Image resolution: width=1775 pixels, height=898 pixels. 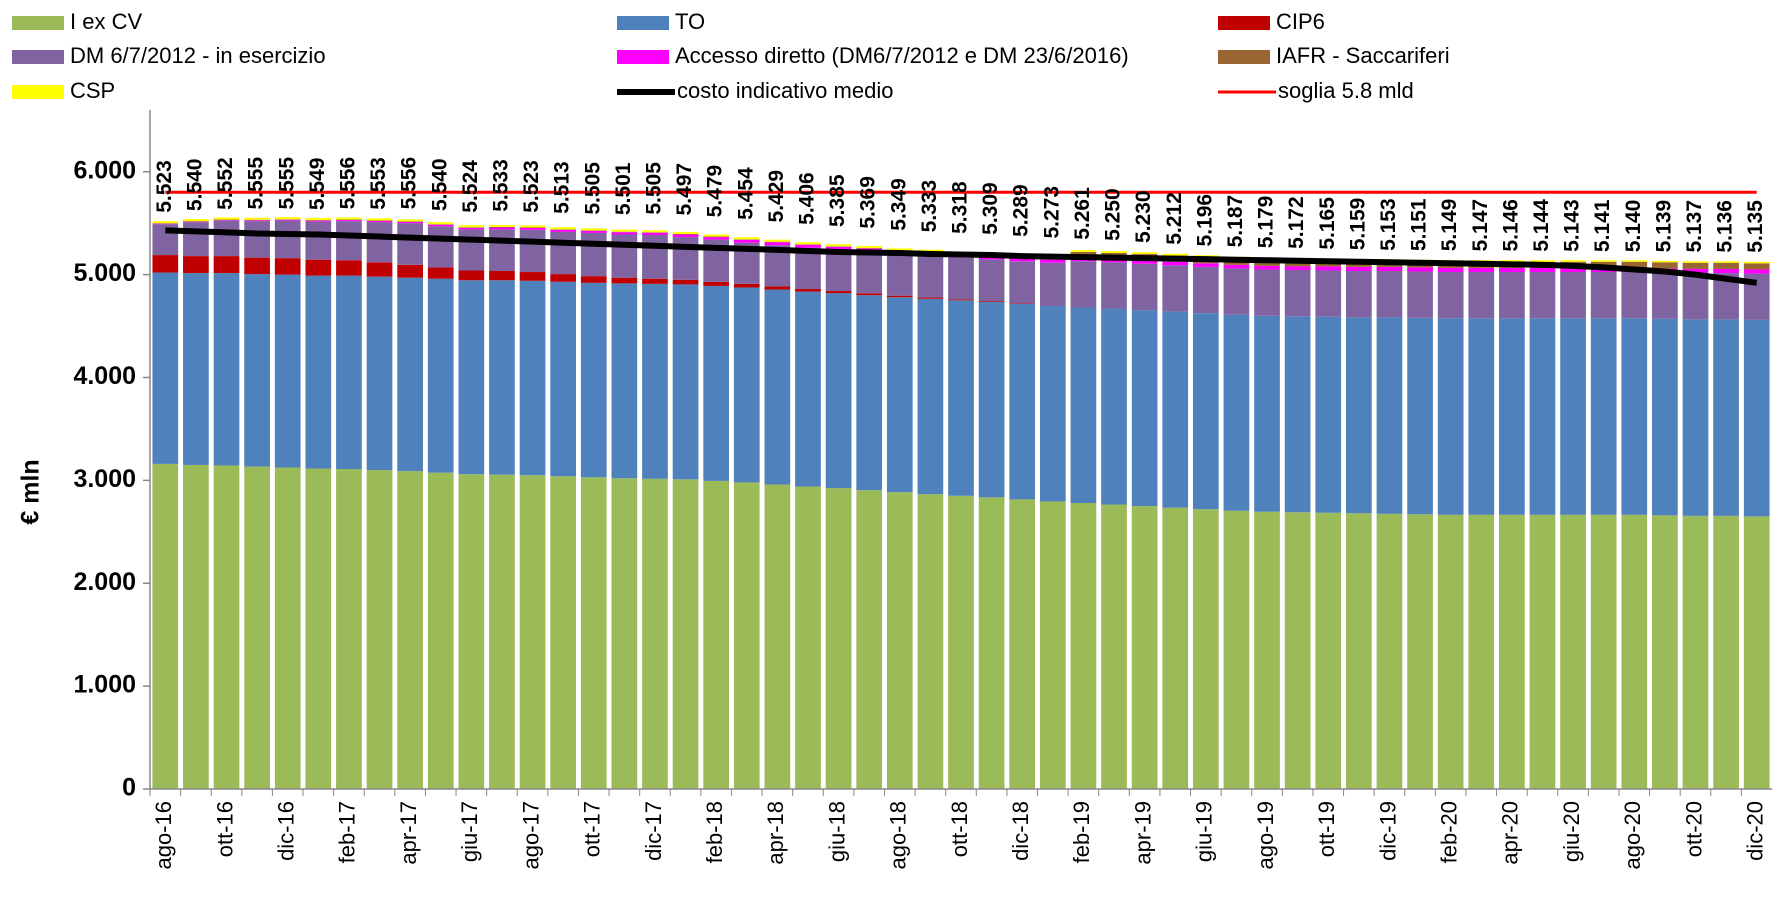 I want to click on x-tick-label: giu-18, so click(x=836, y=831).